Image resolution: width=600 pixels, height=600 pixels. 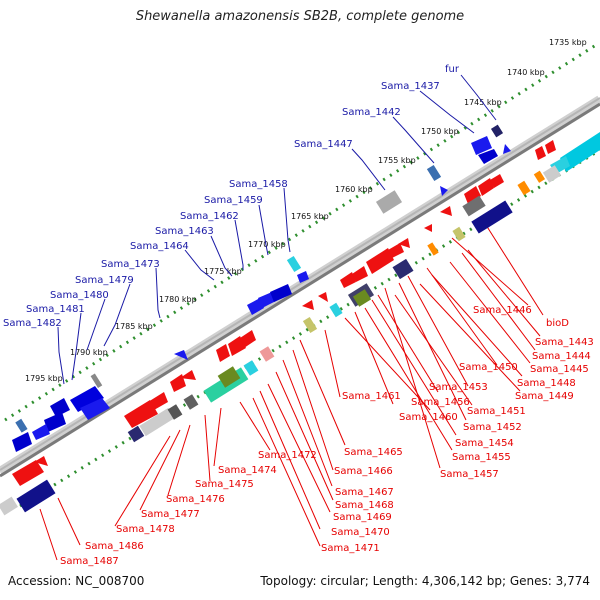 I want to click on gene-label-sama-1478: Sama_1478, so click(x=145, y=529).